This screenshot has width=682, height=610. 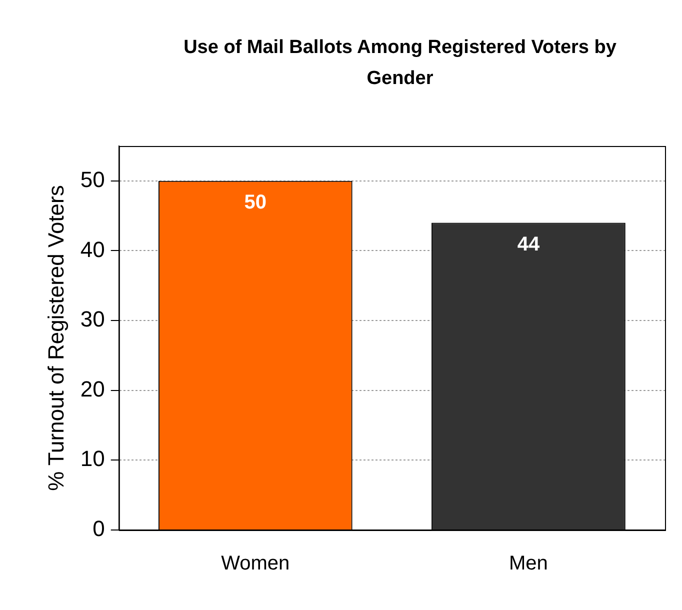 What do you see at coordinates (92, 459) in the screenshot?
I see `y-tick-label: 10` at bounding box center [92, 459].